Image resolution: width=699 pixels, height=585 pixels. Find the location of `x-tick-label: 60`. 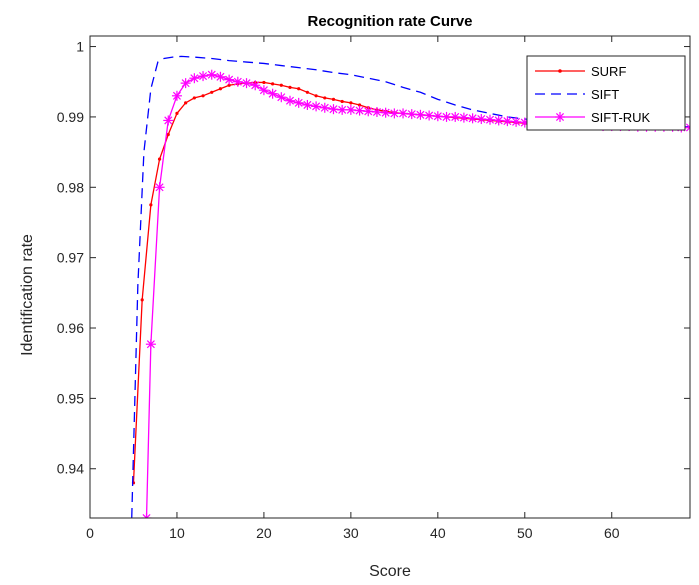

x-tick-label: 60 is located at coordinates (612, 533).